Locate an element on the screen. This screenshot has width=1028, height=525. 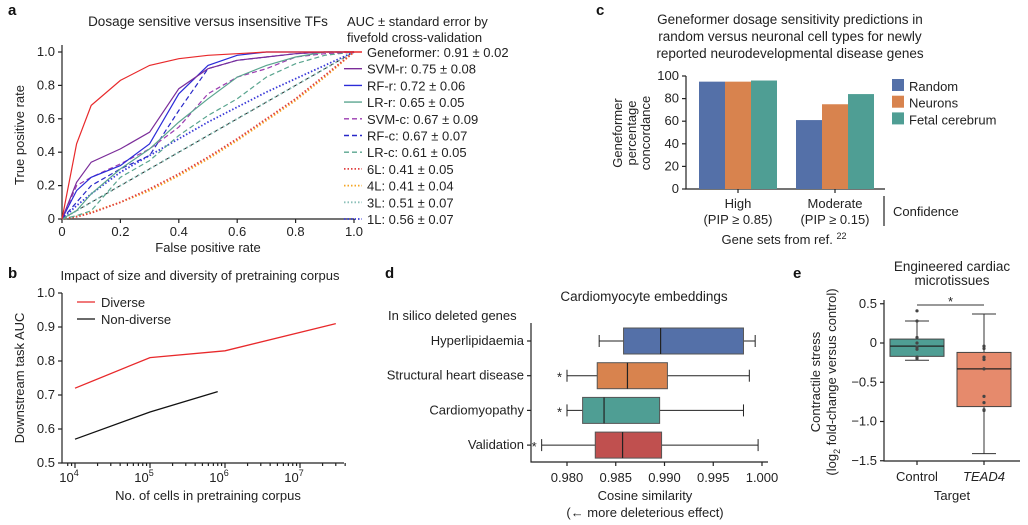
legend-entry: SVM-c: 0.67 ± 0.09 is located at coordinates (422, 119).